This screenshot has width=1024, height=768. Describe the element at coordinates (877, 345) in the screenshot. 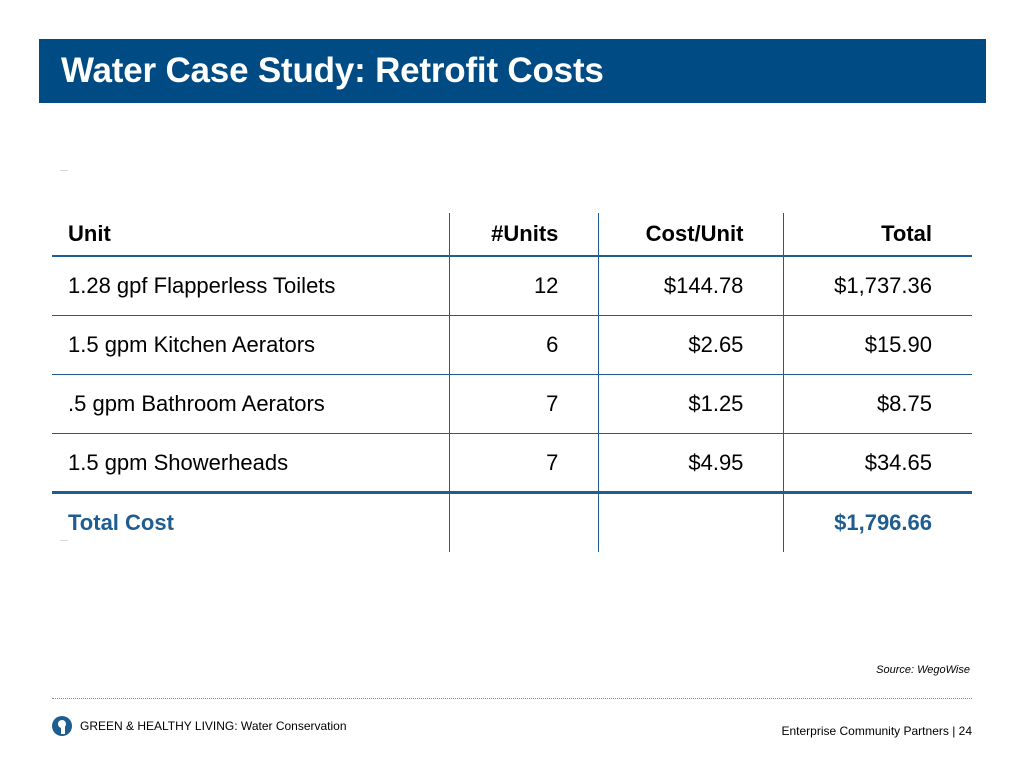

I see `cell-total: $15.90` at that location.